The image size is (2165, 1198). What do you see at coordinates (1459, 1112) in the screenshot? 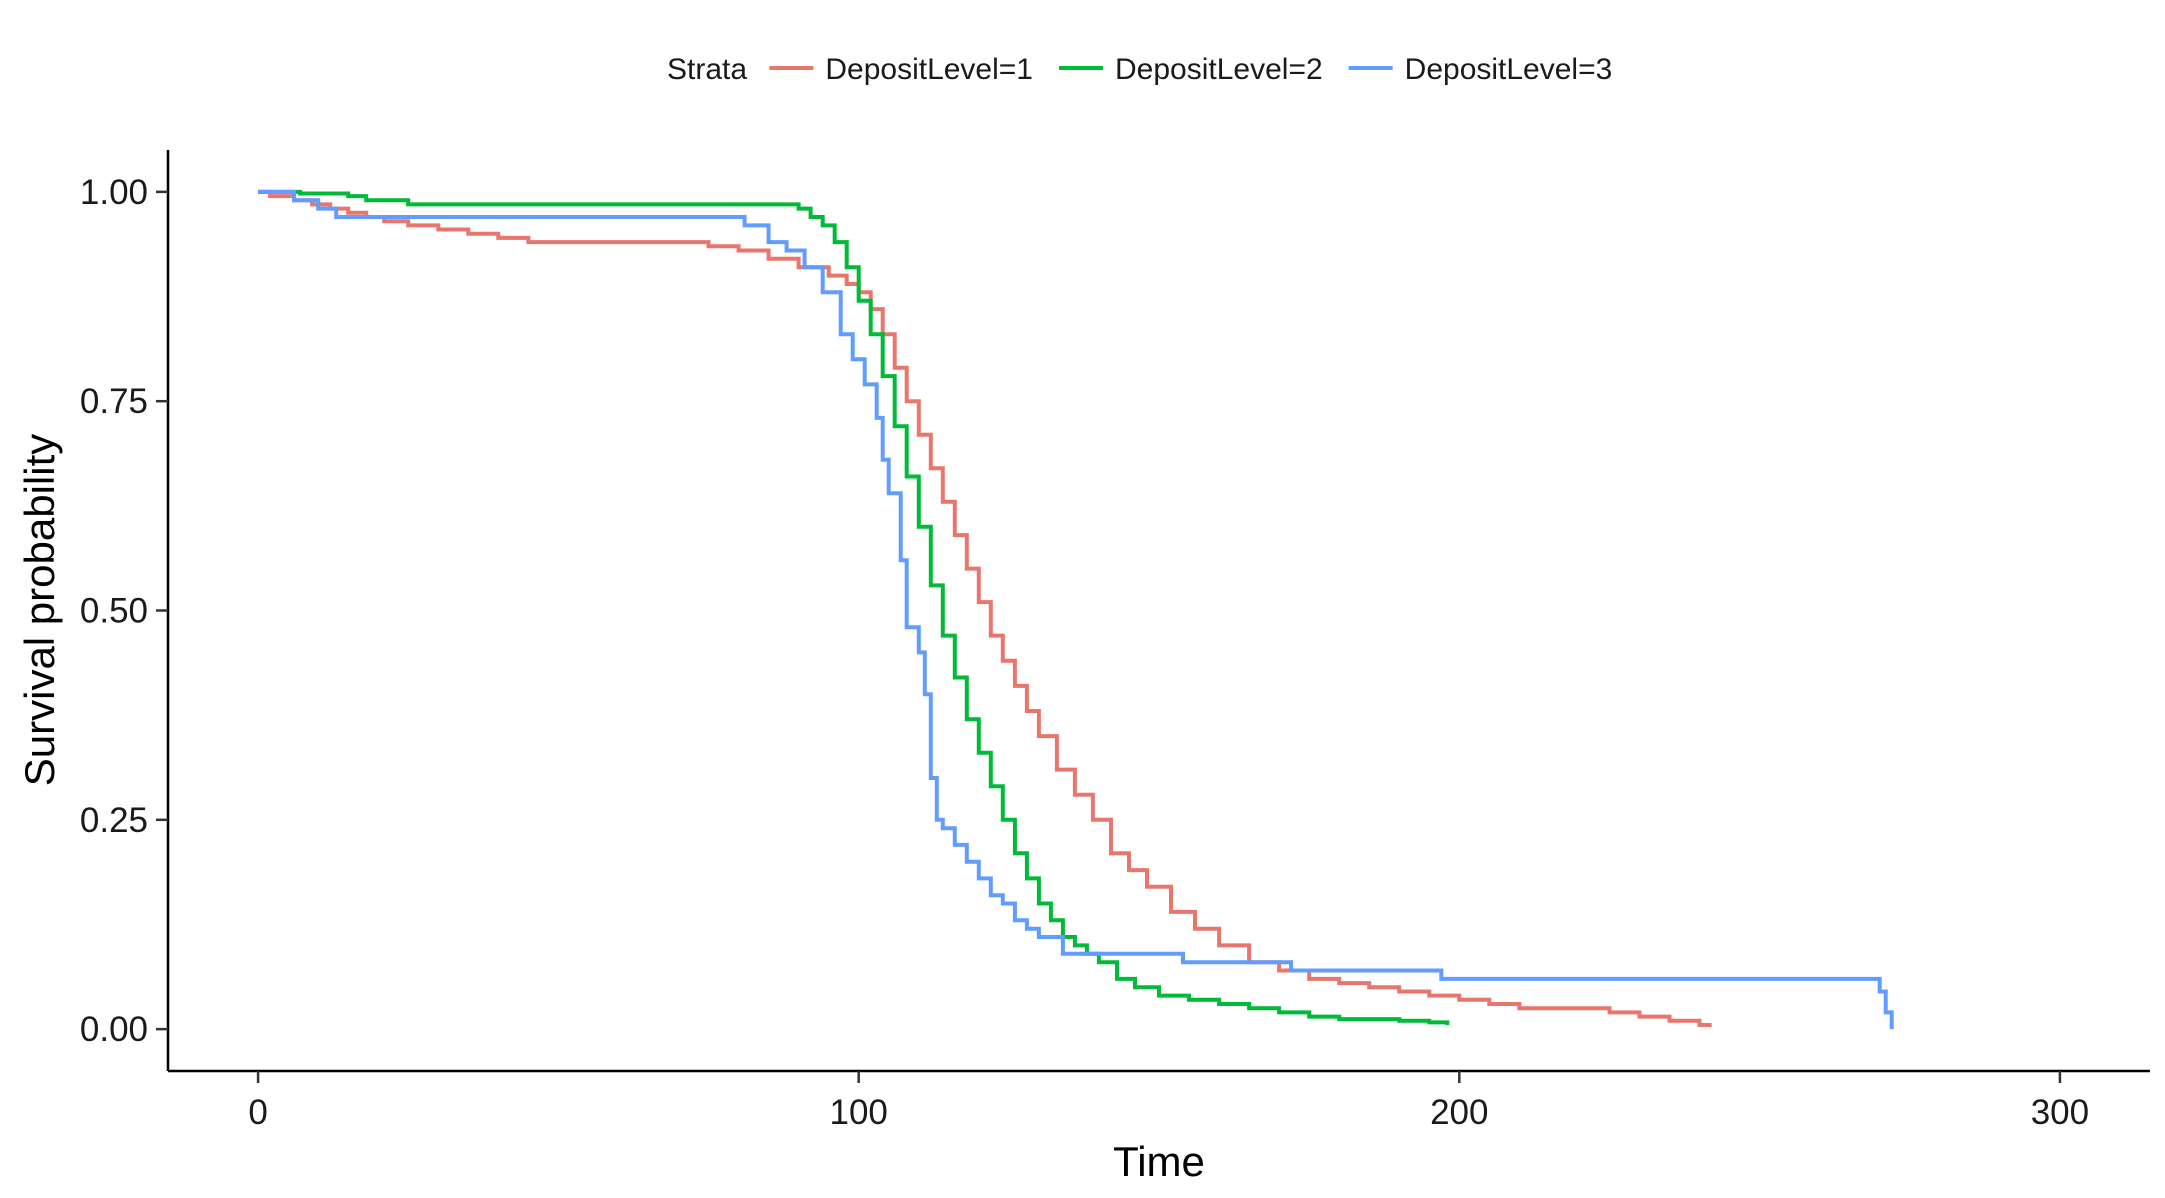
I see `x-tick-label: 200` at bounding box center [1459, 1112].